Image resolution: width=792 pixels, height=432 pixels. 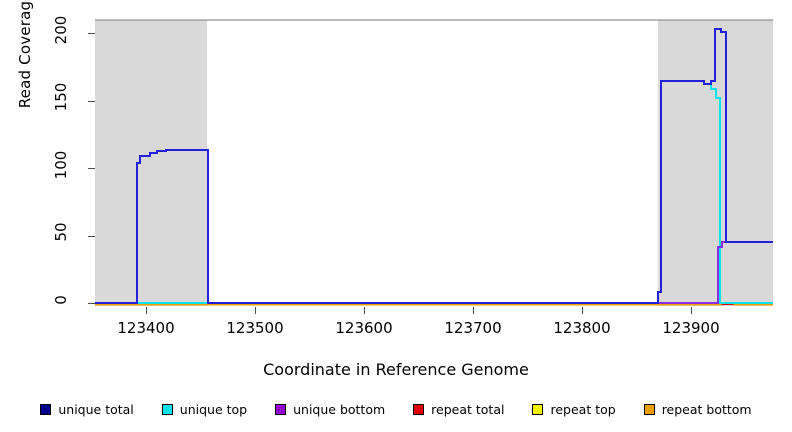 What do you see at coordinates (364, 328) in the screenshot?
I see `x-tick-label-123600: 123600` at bounding box center [364, 328].